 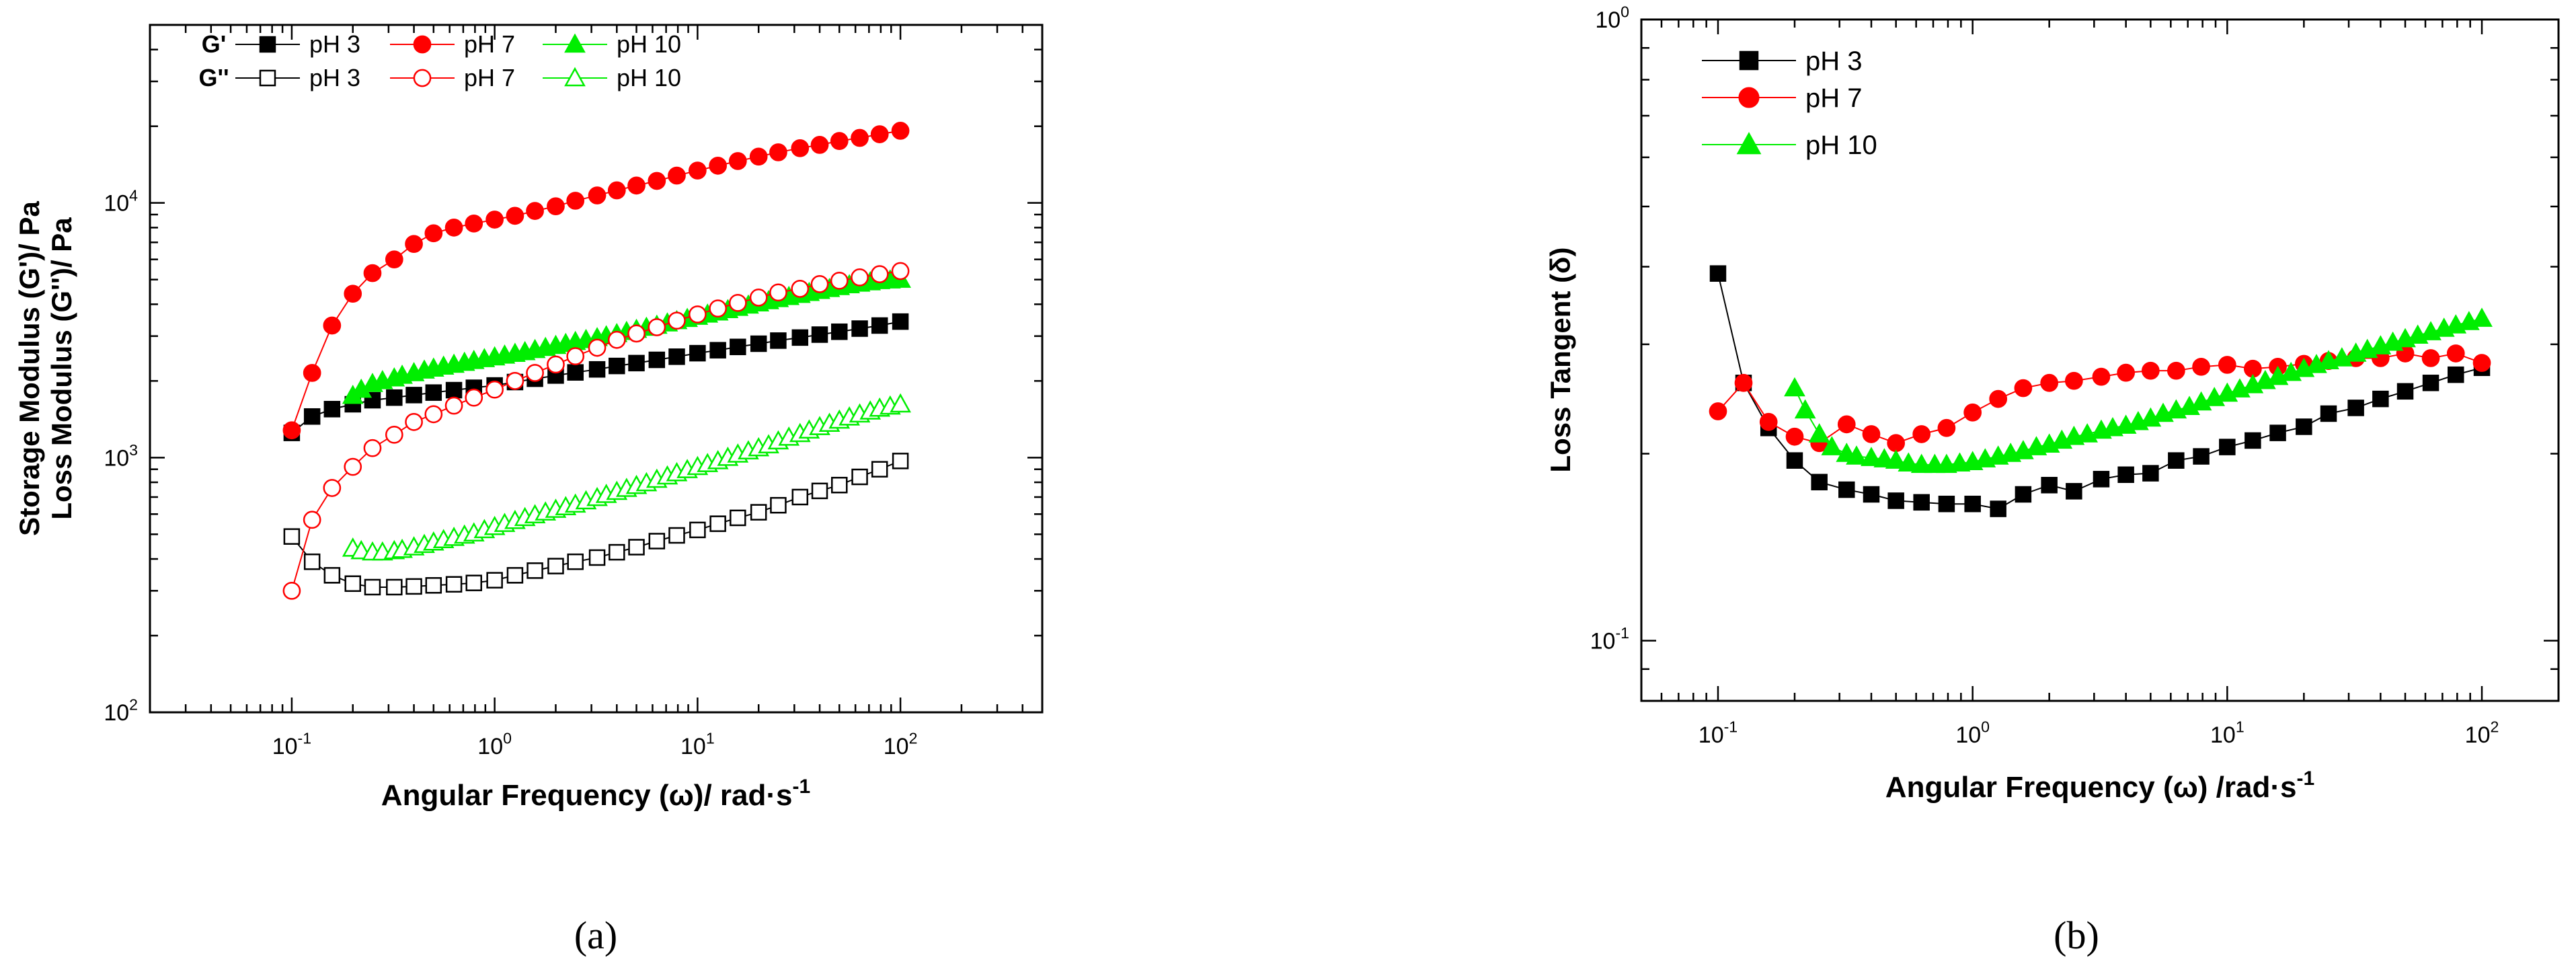 What do you see at coordinates (61, 368) in the screenshot?
I see `panel-a-ylabel-line2: Loss Modulus (G'')/ Pa` at bounding box center [61, 368].